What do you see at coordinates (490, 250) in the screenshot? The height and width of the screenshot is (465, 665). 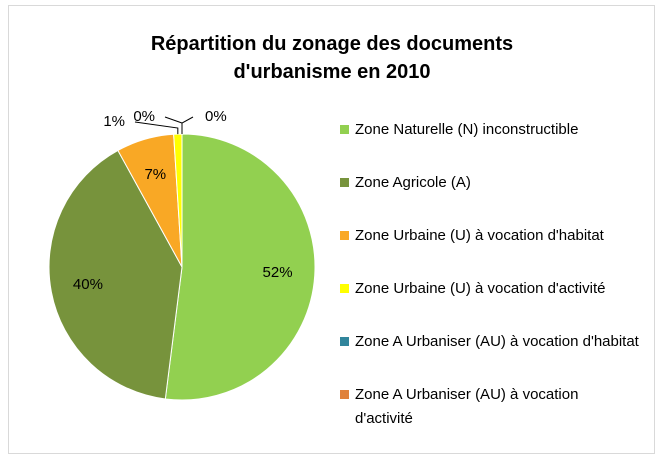 I see `legend-item: Zone Urbaine (U) à vocation d'habitat` at bounding box center [490, 250].